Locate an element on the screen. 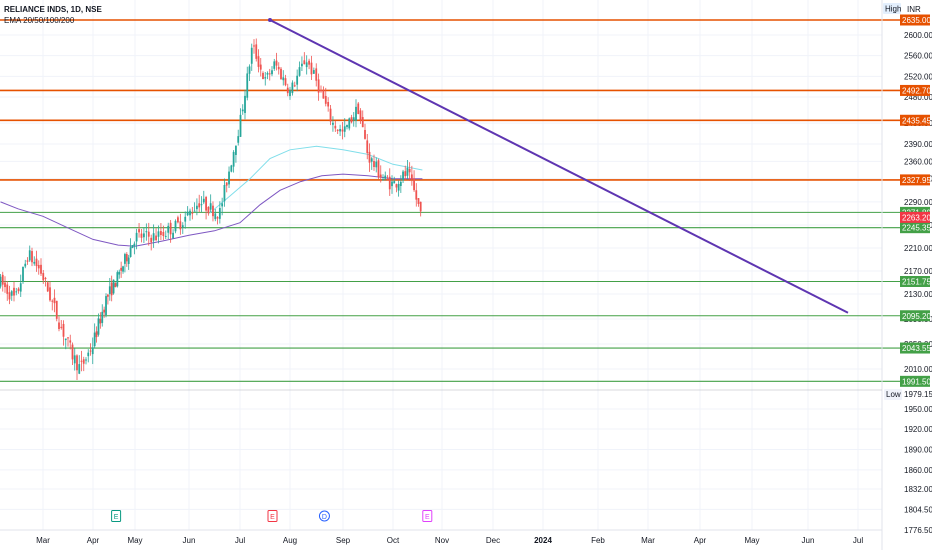  price-level-tag-label: 2245.35 is located at coordinates (916, 228).